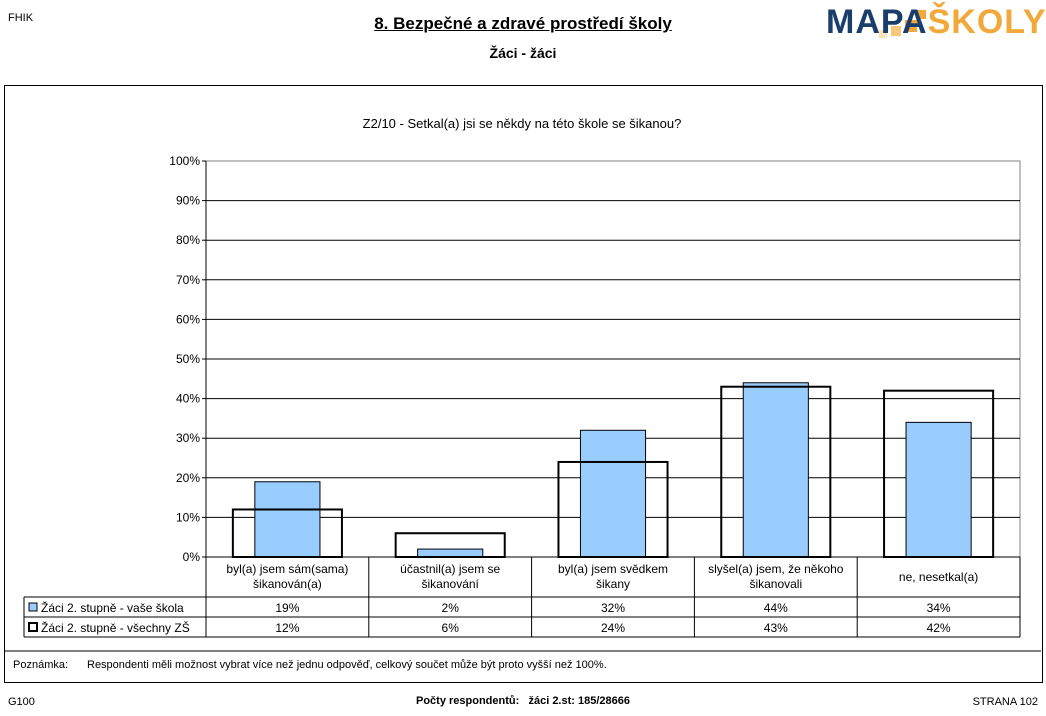 The width and height of the screenshot is (1046, 716). I want to click on category-label: šikany, so click(613, 584).